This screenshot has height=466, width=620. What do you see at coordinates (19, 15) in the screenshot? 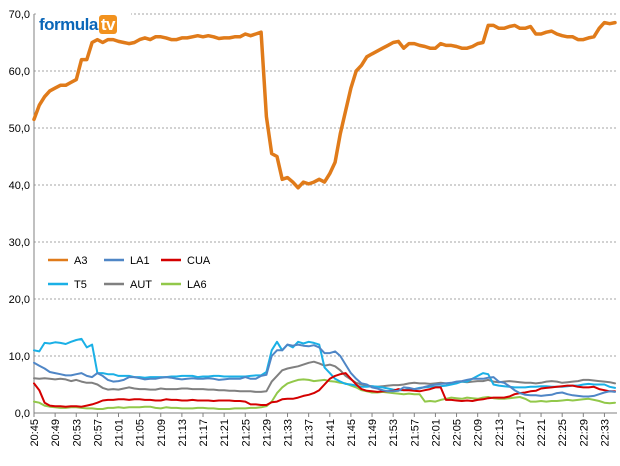
I see `y-tick-label: 70,0` at bounding box center [19, 15].